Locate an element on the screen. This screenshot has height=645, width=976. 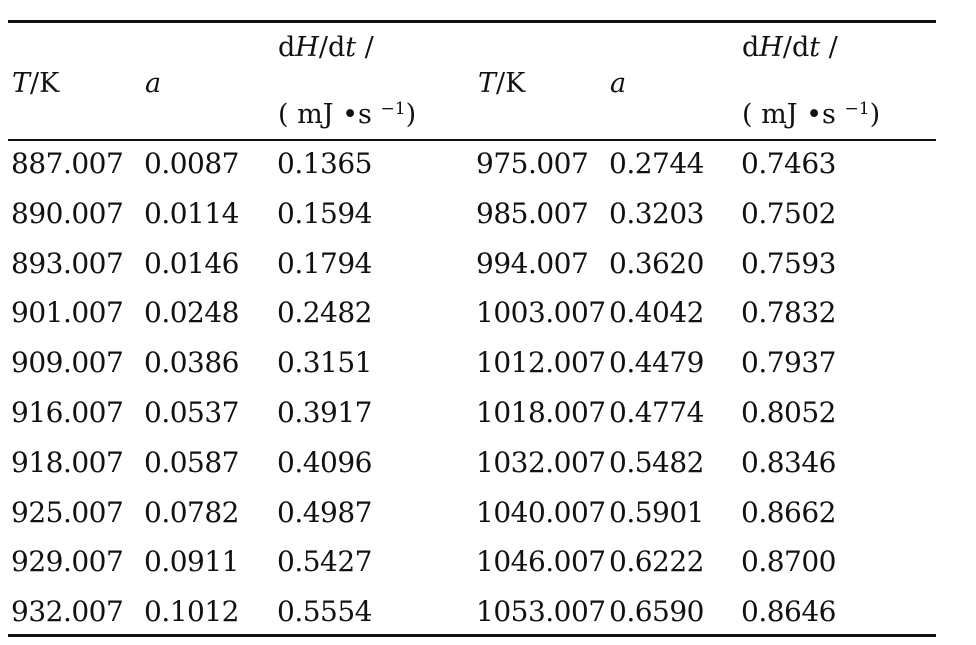
header-temperature-right: T/K is located at coordinates (502, 83).